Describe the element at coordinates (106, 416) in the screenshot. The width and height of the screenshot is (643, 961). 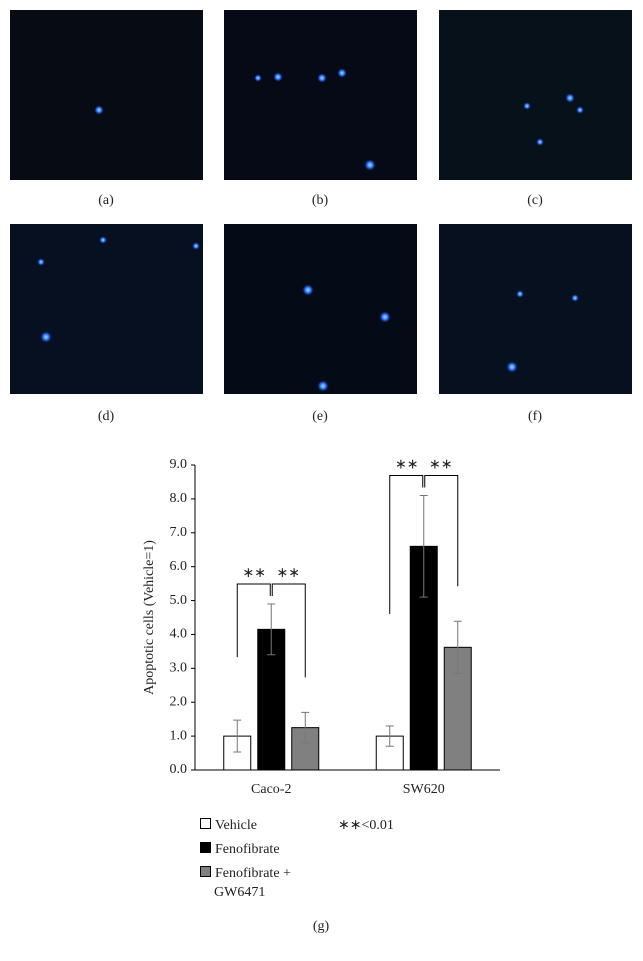
I see `panel-label: (d)` at that location.